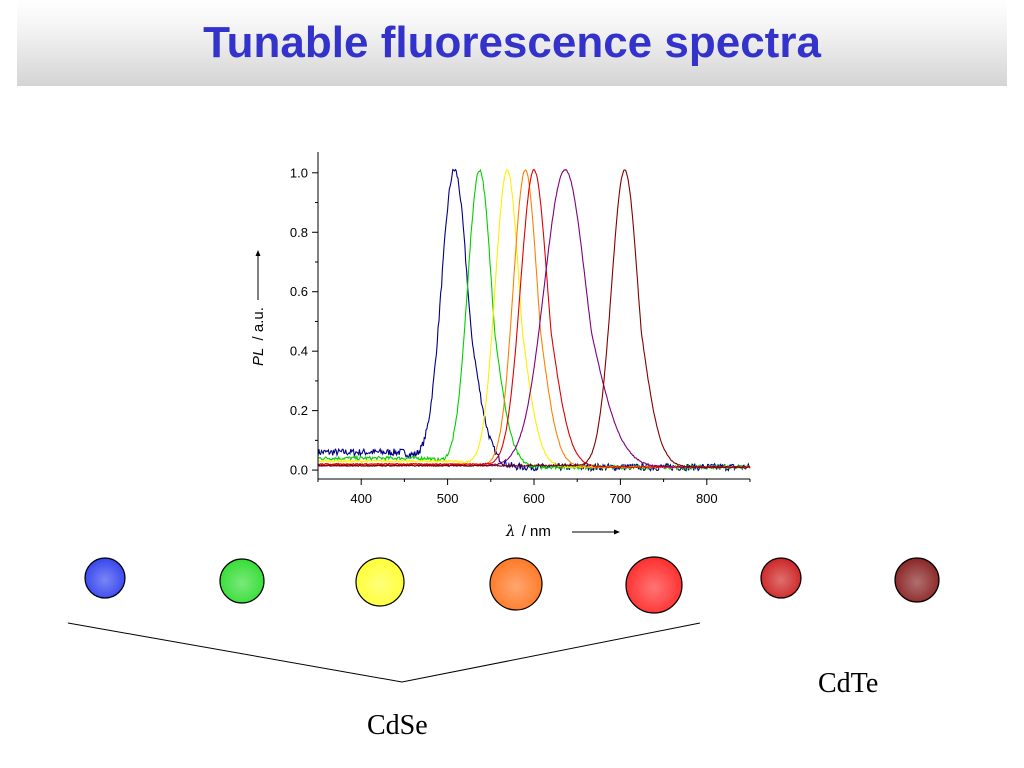 The height and width of the screenshot is (768, 1024). I want to click on x-tick-label-600: 600, so click(534, 498).